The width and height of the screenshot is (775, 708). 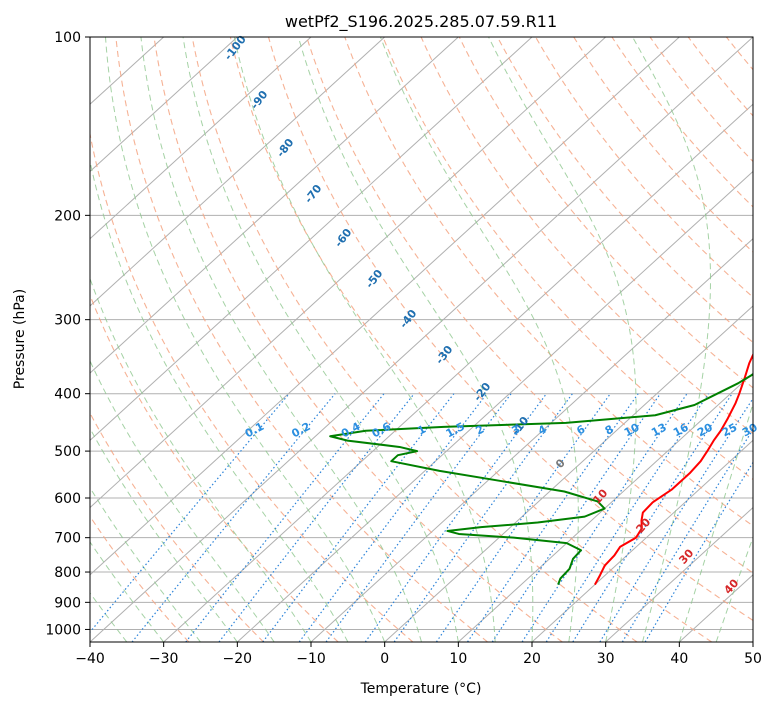 I want to click on moist-adiabat-label: 10, so click(x=600, y=496).